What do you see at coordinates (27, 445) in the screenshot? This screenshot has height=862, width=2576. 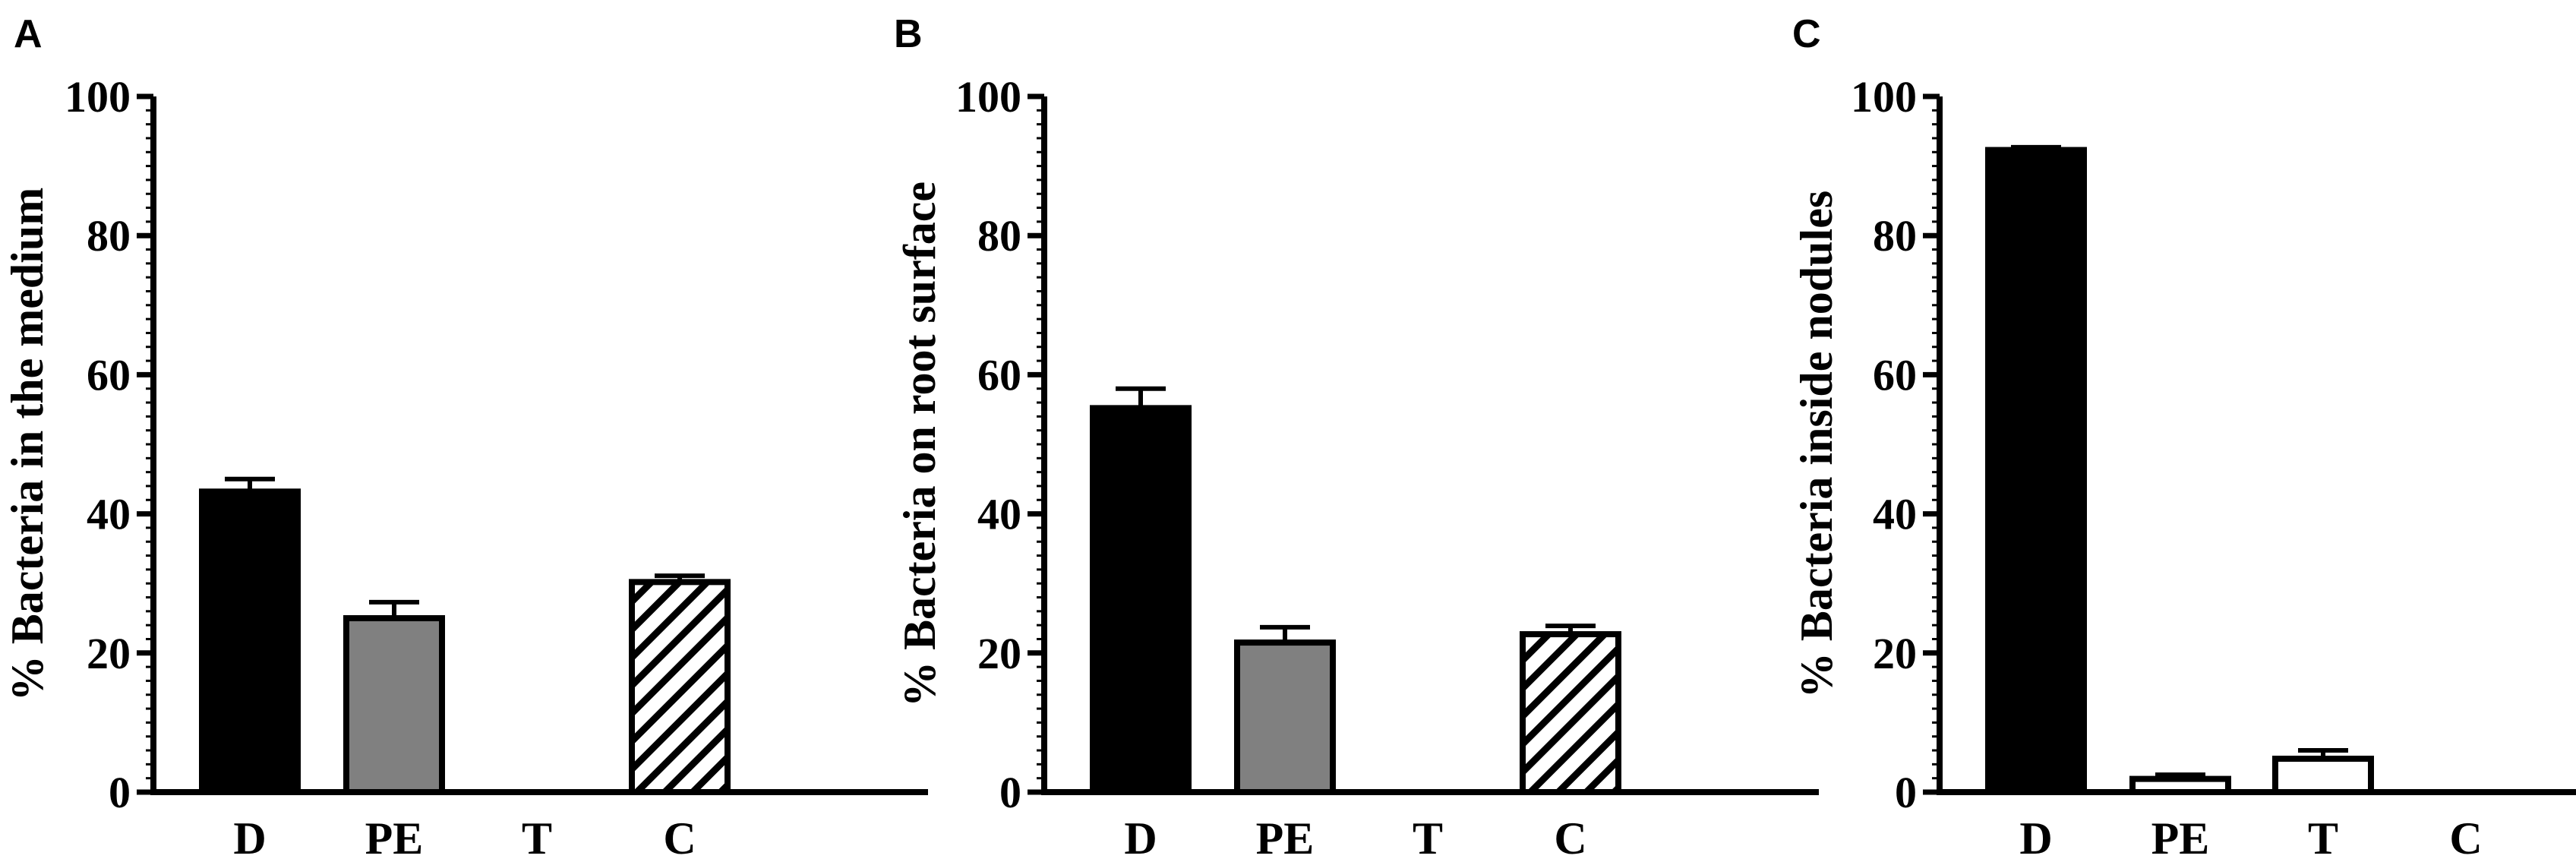 I see `y-axis-label: % Bacteria in the medium` at bounding box center [27, 445].